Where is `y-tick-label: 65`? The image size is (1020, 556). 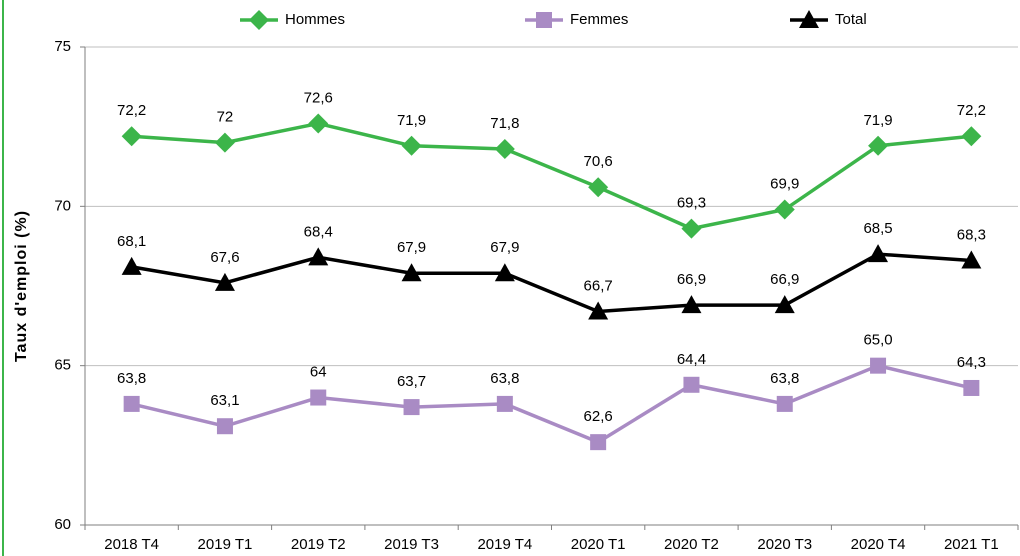 y-tick-label: 65 is located at coordinates (62, 365).